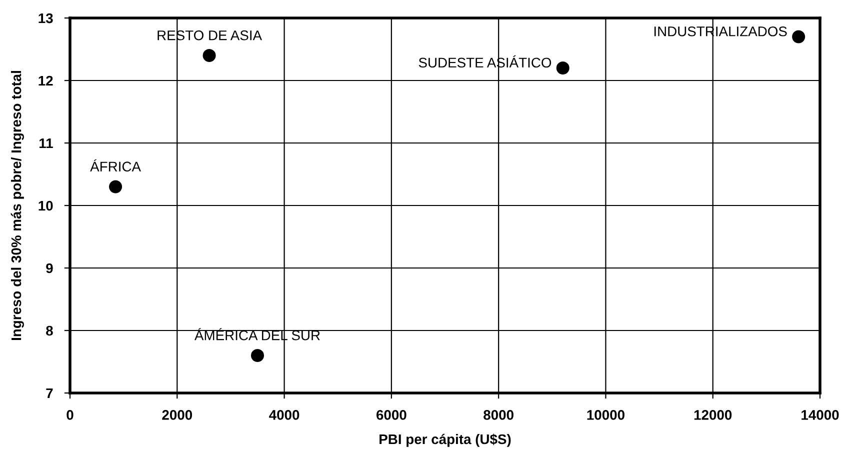  What do you see at coordinates (49, 331) in the screenshot?
I see `y-tick-label: 8` at bounding box center [49, 331].